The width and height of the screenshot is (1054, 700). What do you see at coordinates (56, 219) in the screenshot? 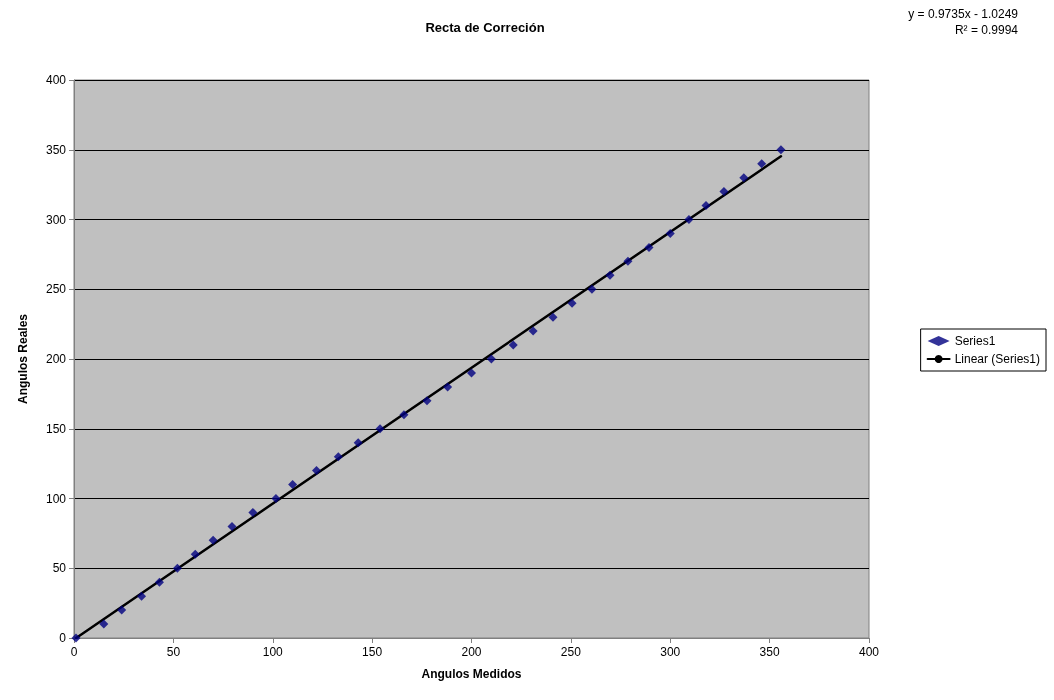
I see `y-tick-label: 300` at bounding box center [56, 219].